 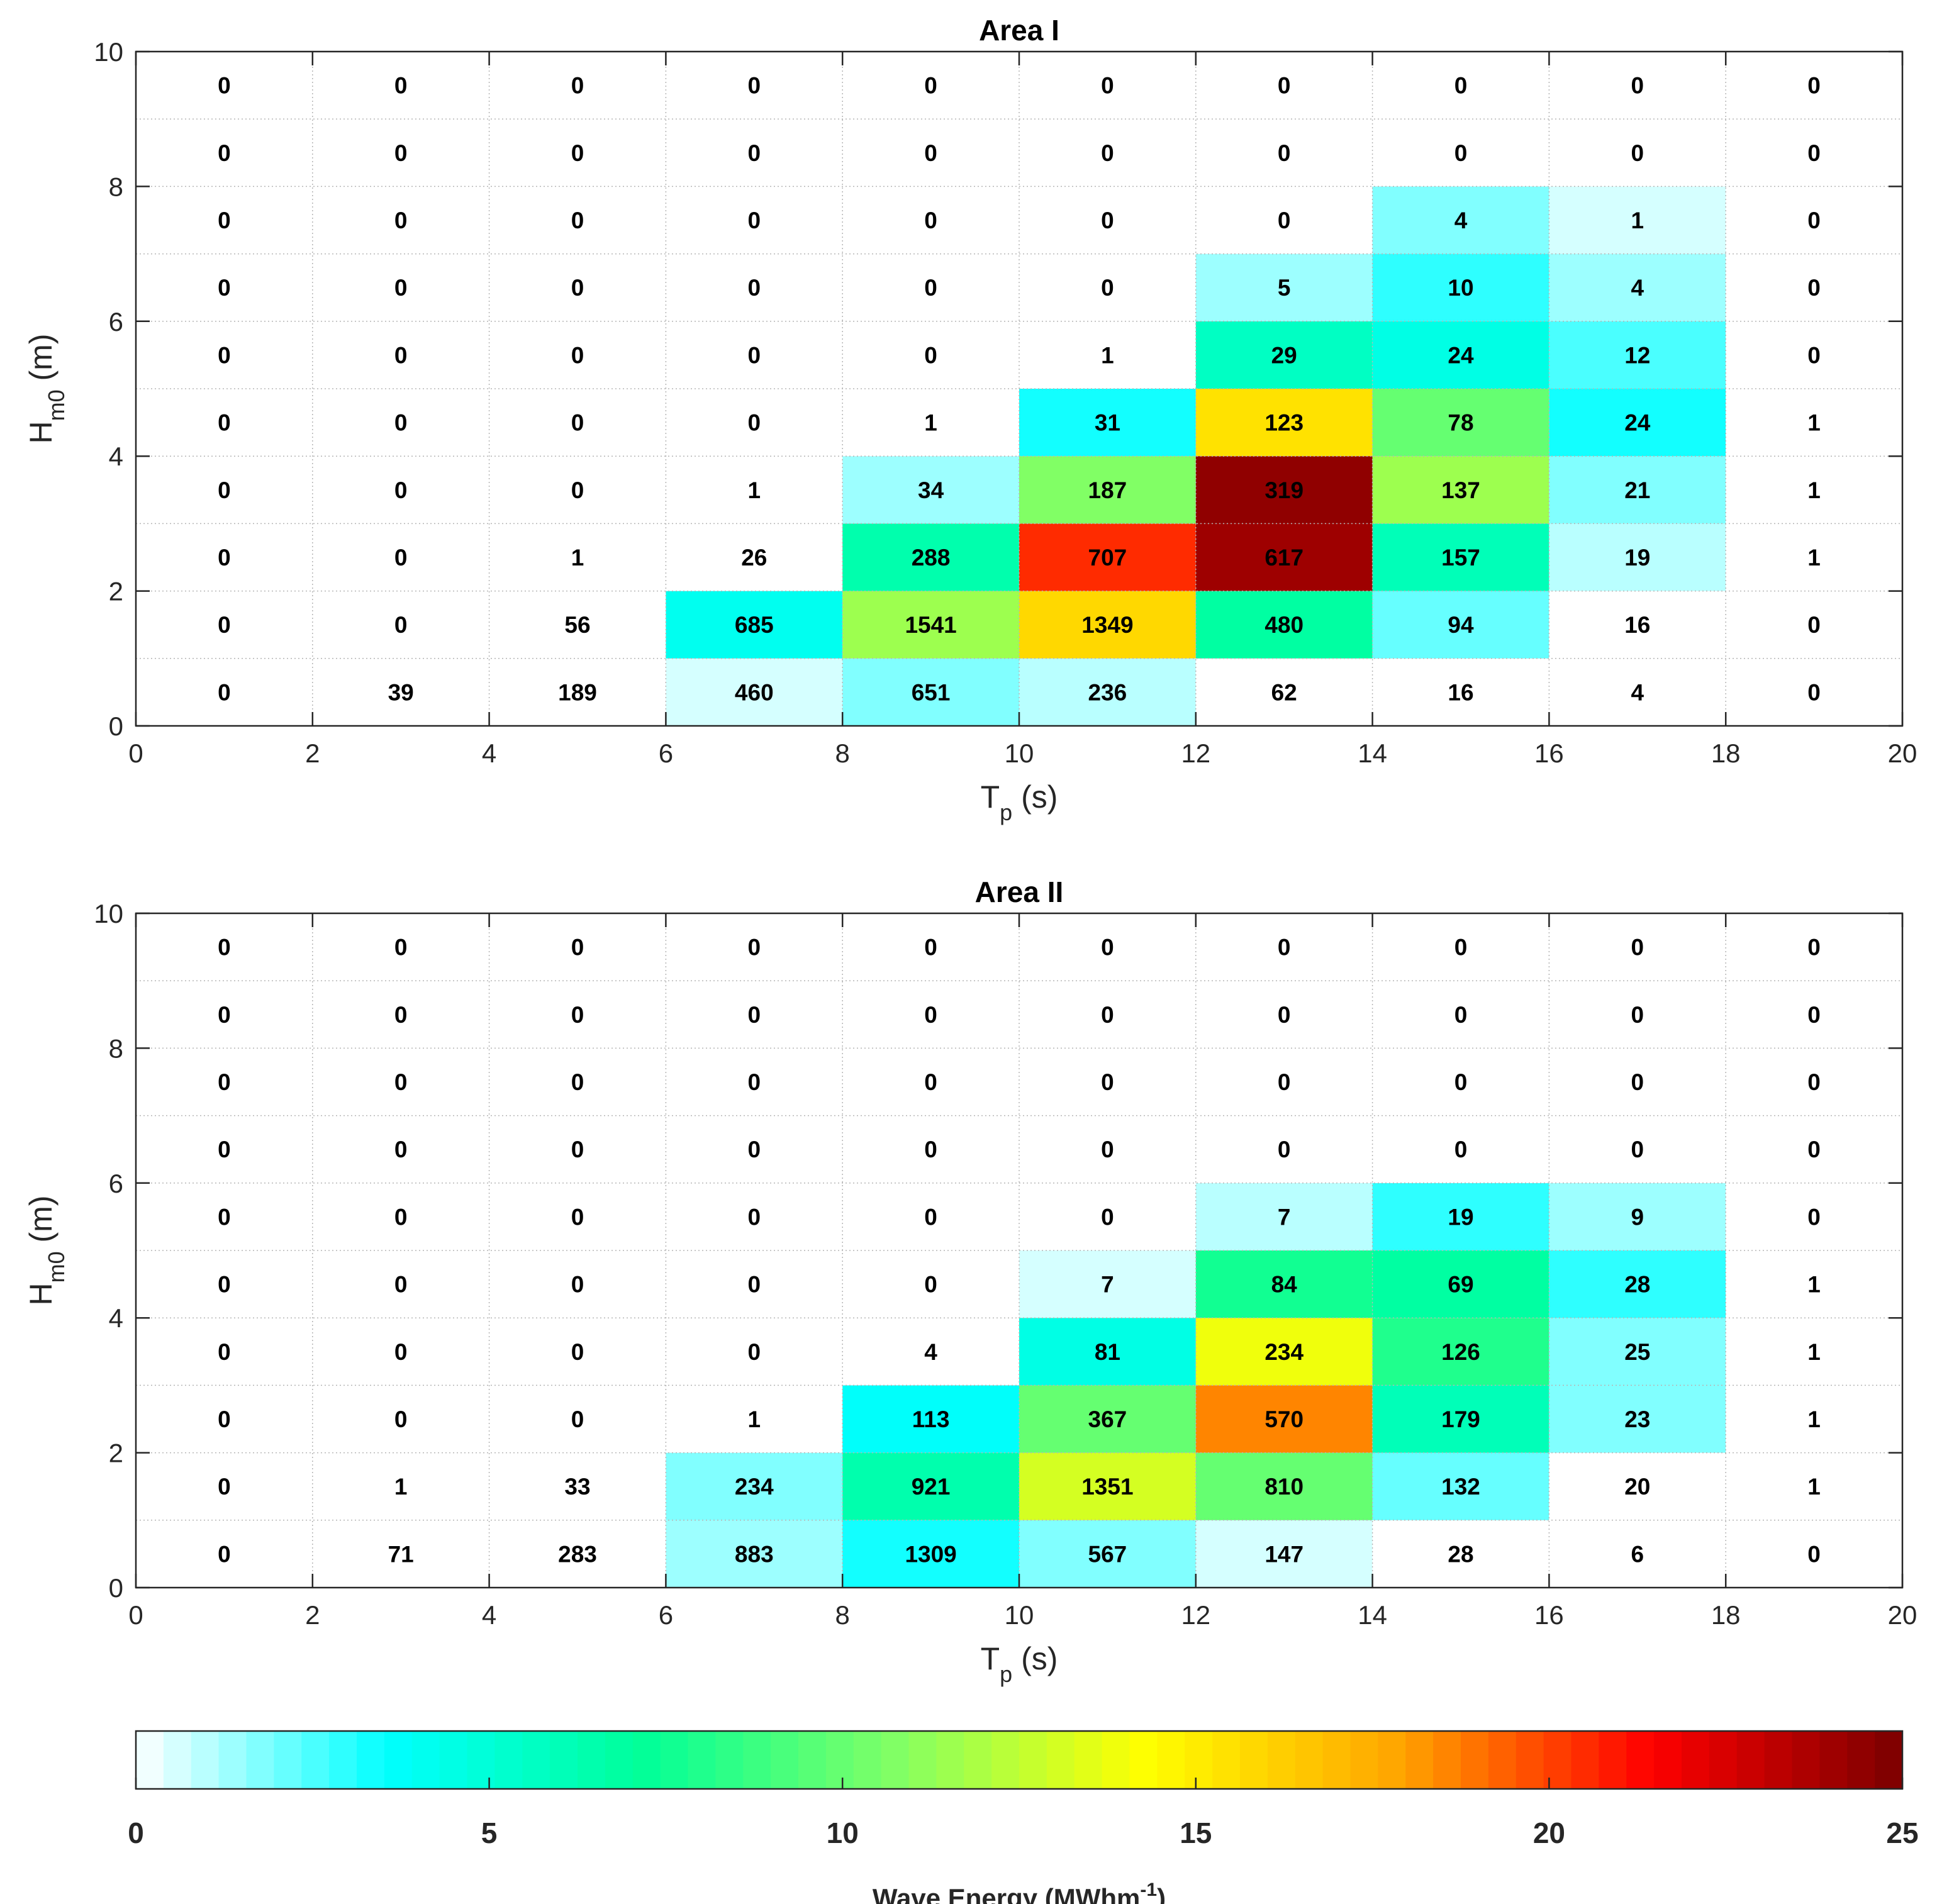 I want to click on area-1-x-tick-label: 16, so click(x=1549, y=753).